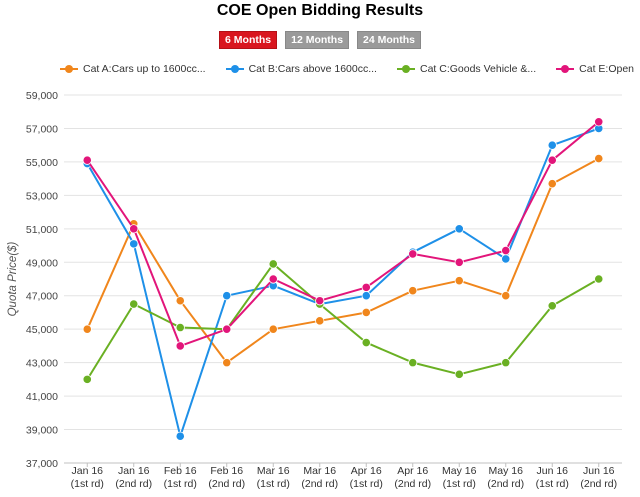 This screenshot has width=640, height=497. Describe the element at coordinates (607, 69) in the screenshot. I see `legend-label-cat-e: Cat E:Open` at that location.